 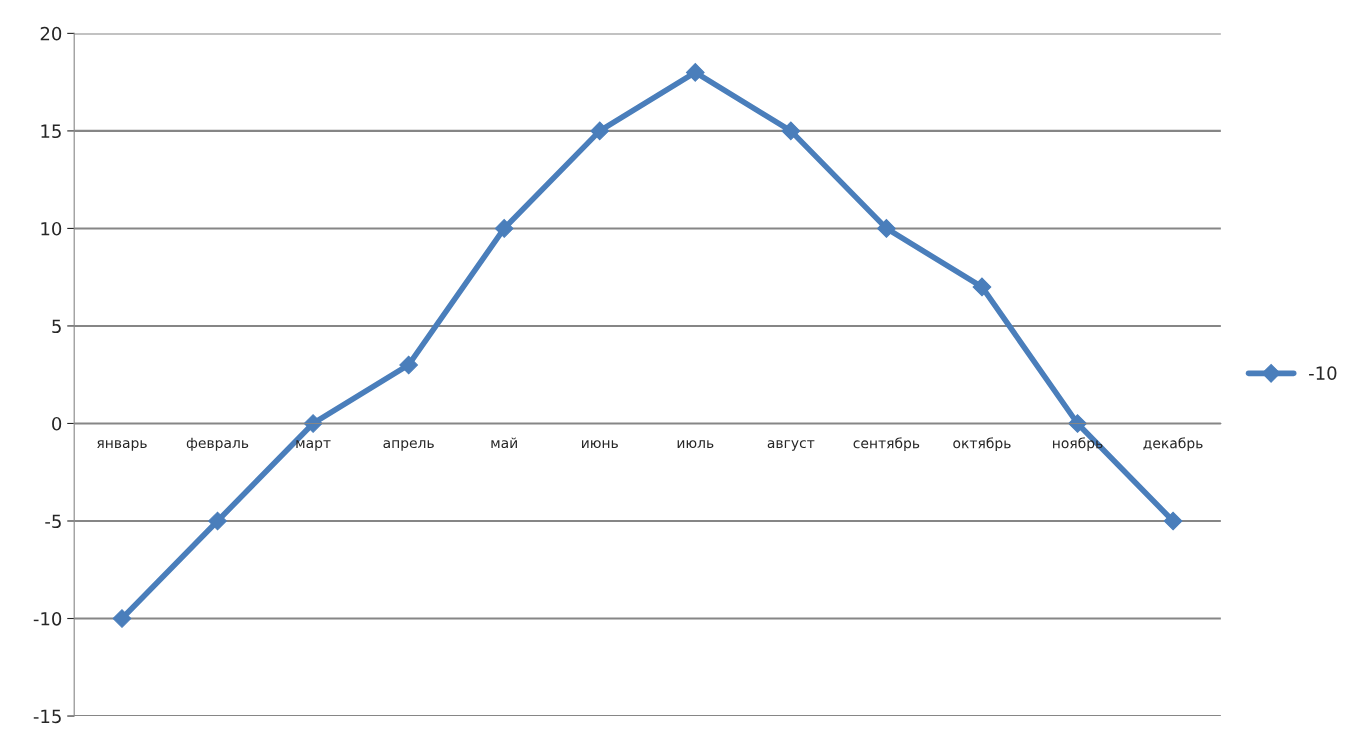 I want to click on x-tick-label: октябрь, so click(x=982, y=444).